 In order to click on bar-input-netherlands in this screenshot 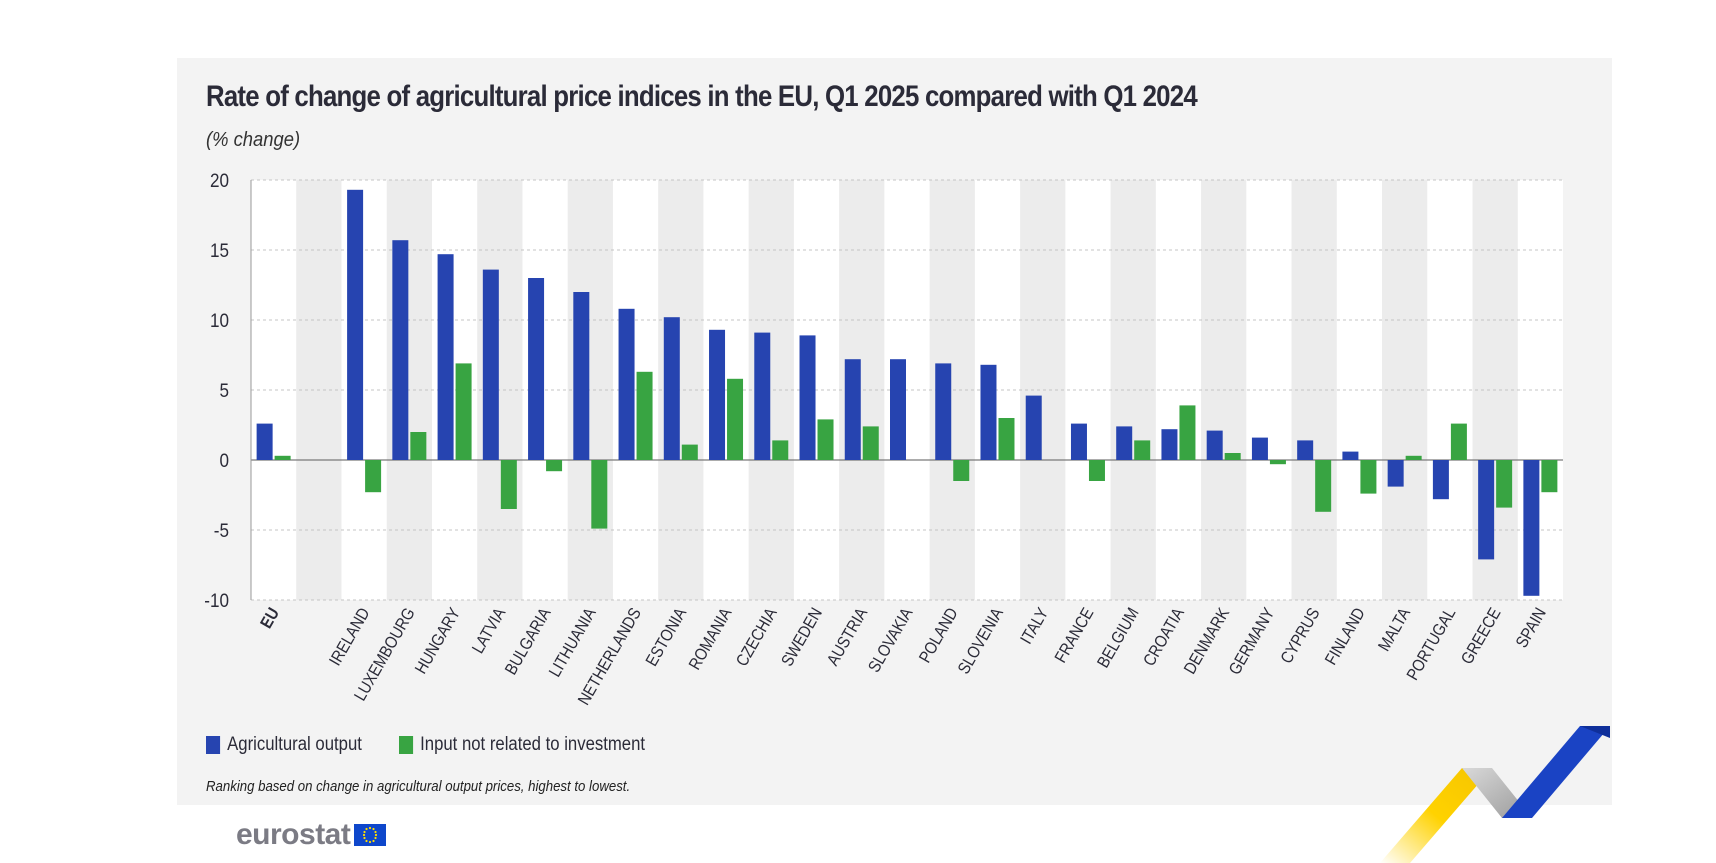, I will do `click(644, 415)`.